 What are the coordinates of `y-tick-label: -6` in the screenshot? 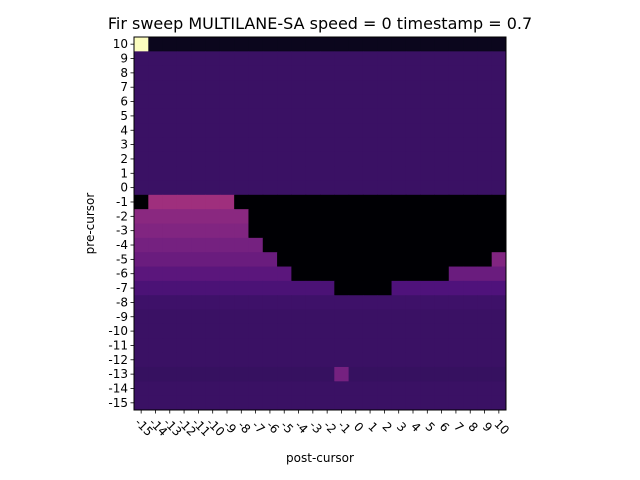 It's located at (122, 274).